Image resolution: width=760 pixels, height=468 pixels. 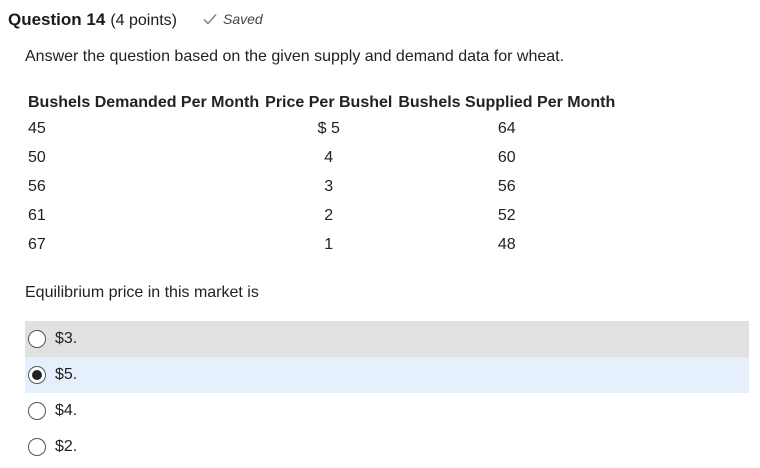 What do you see at coordinates (144, 20) in the screenshot?
I see `question-points: (4 points)` at bounding box center [144, 20].